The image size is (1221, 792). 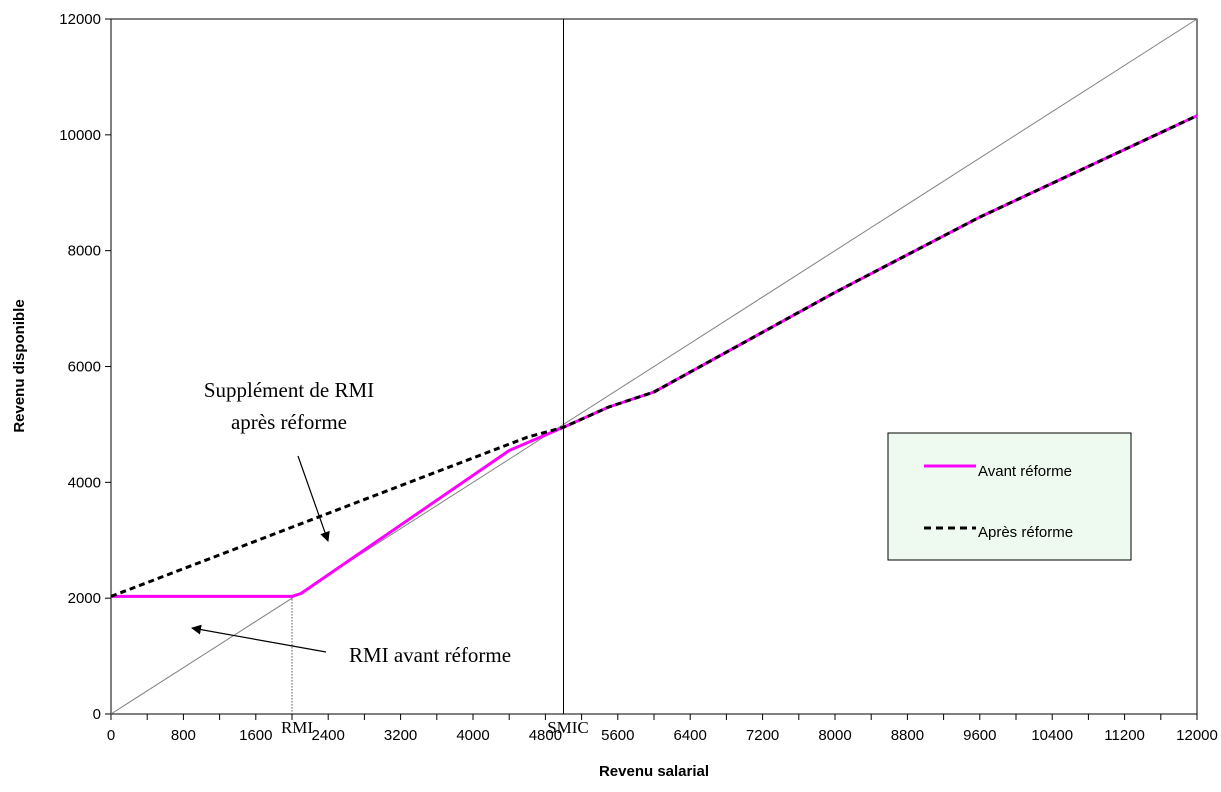 I want to click on annotation-supplement-line1: Supplément de RMI, so click(x=289, y=390).